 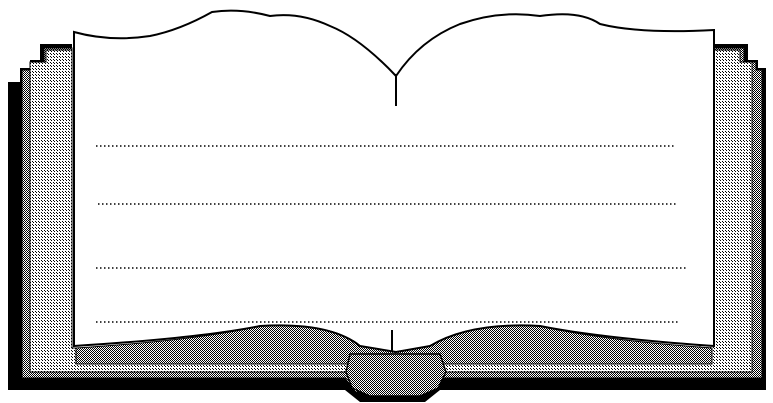 What do you see at coordinates (394, 213) in the screenshot?
I see `book-spine` at bounding box center [394, 213].